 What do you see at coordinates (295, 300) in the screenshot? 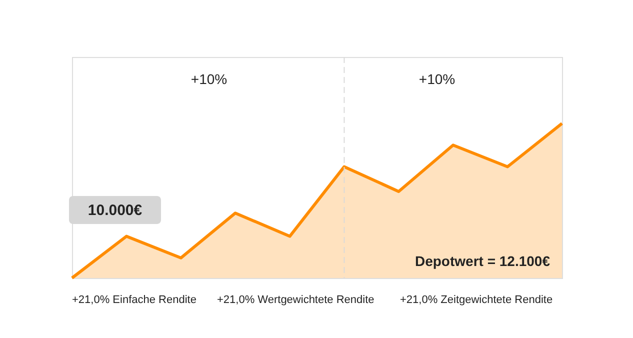
I see `text: +21,0% Wertgewichtete Rendite` at bounding box center [295, 300].